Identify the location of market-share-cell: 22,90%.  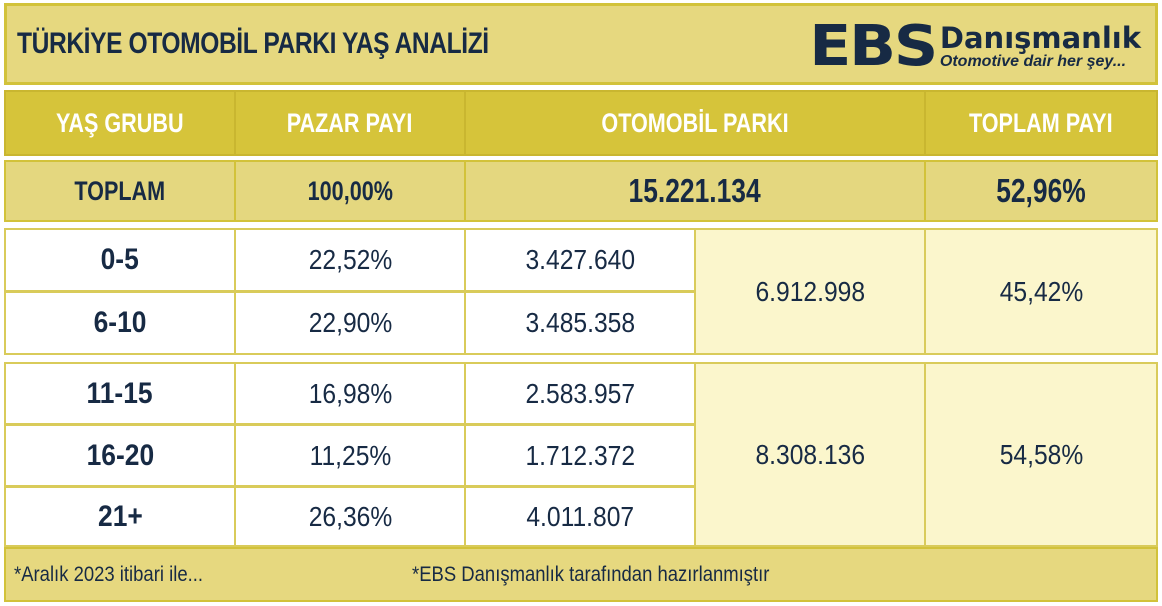
(350, 323).